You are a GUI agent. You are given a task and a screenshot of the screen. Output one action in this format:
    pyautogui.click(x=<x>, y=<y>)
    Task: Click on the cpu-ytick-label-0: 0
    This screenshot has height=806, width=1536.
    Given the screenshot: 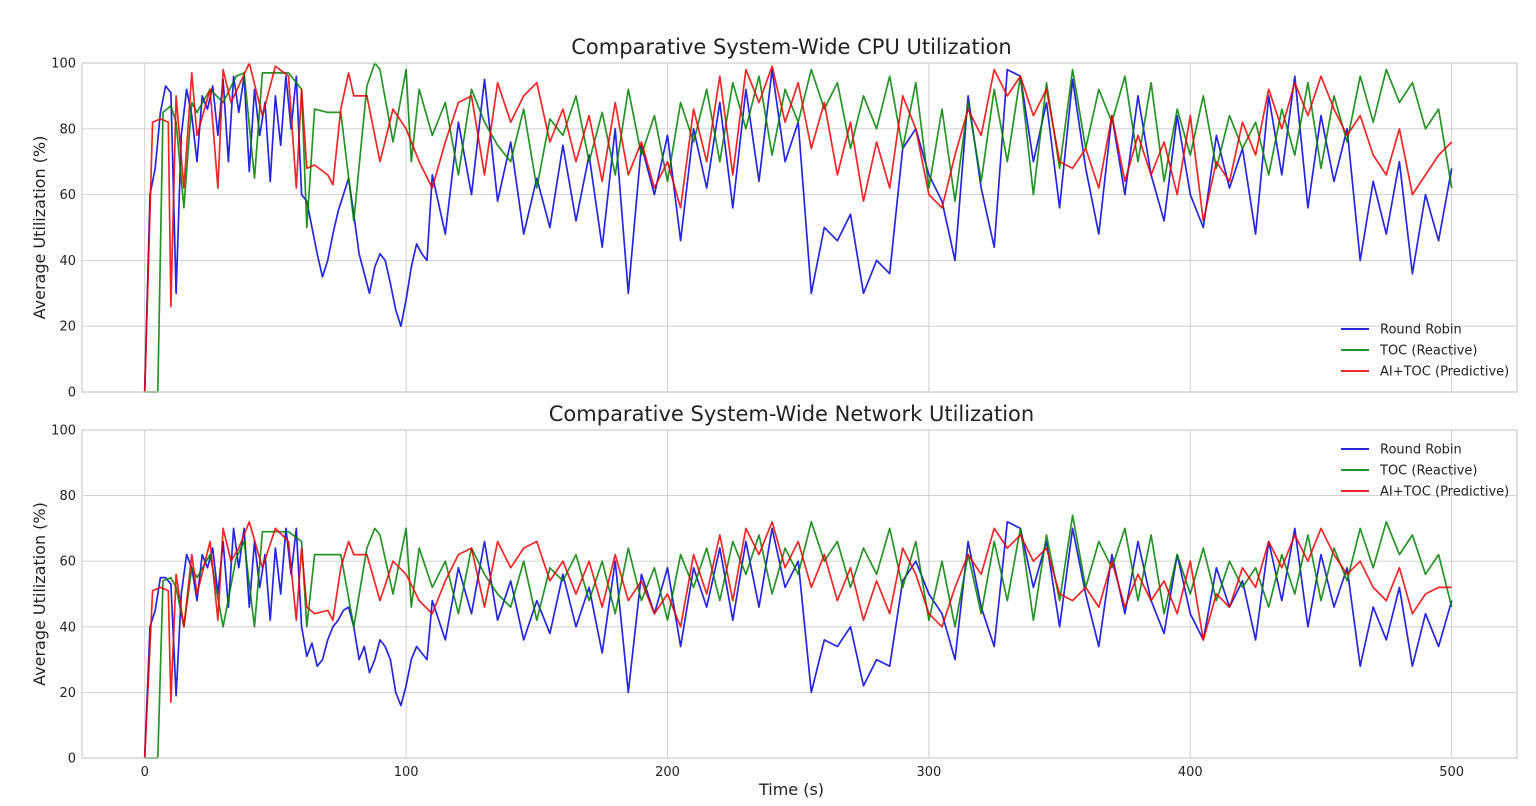 What is the action you would take?
    pyautogui.click(x=72, y=393)
    